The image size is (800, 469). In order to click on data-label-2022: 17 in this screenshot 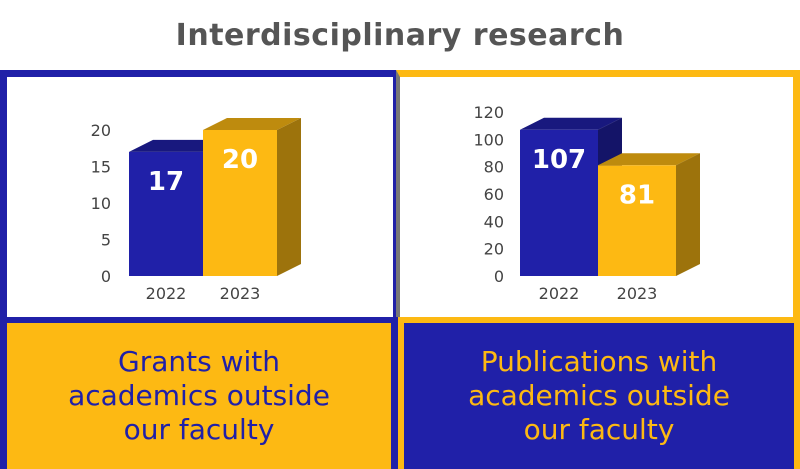, I will do `click(166, 182)`.